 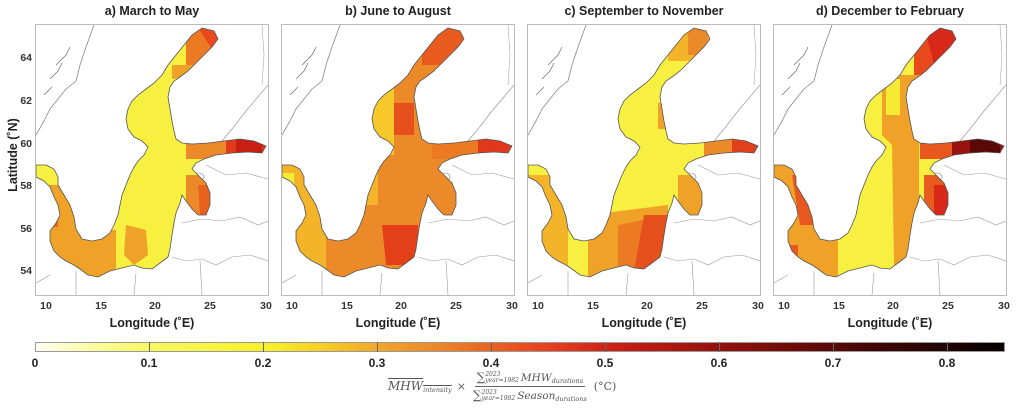 What do you see at coordinates (839, 306) in the screenshot?
I see `x-tick-15-d: 15` at bounding box center [839, 306].